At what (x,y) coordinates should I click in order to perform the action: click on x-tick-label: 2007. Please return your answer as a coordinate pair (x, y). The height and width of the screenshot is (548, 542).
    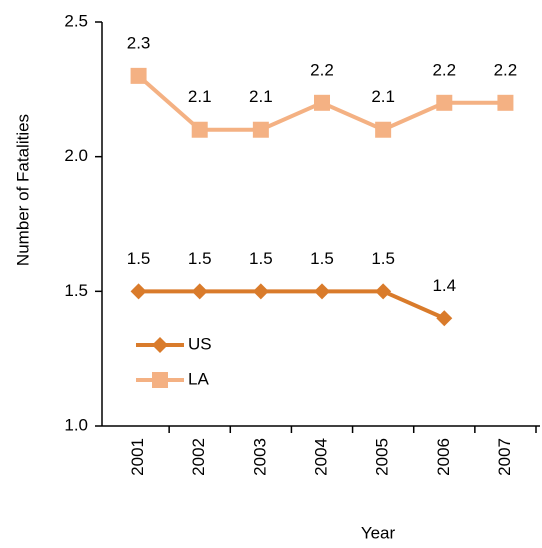
    Looking at the image, I should click on (504, 457).